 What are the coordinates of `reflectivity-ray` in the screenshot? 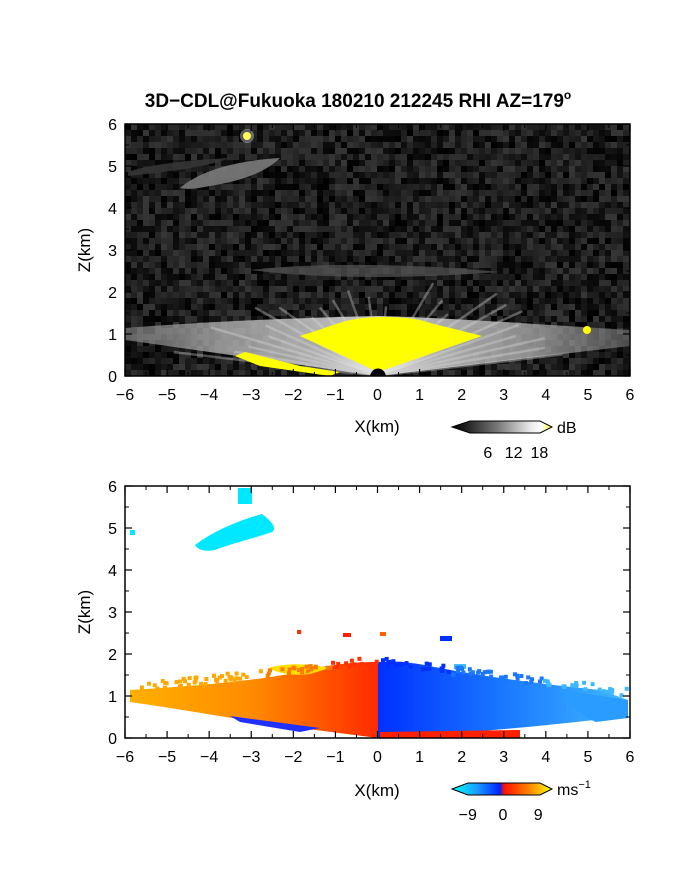 It's located at (323, 355).